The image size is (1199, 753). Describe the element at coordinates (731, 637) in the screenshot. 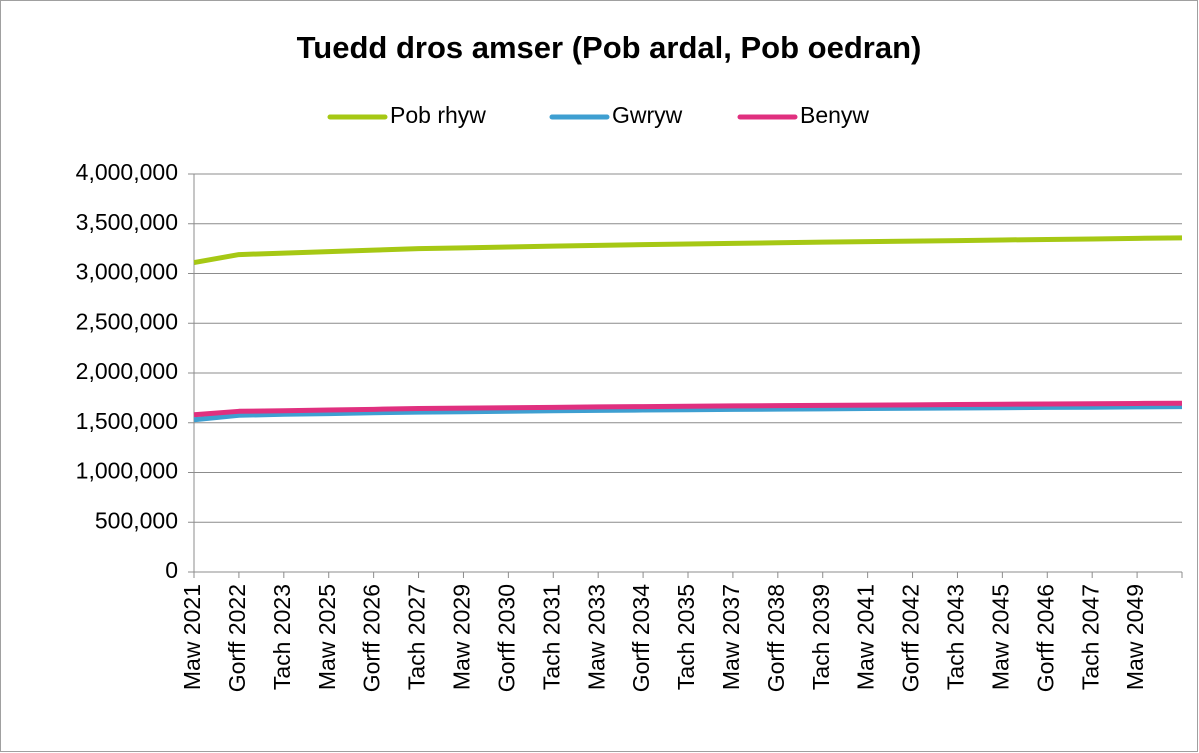

I see `x-tick-label: Maw 2037` at that location.